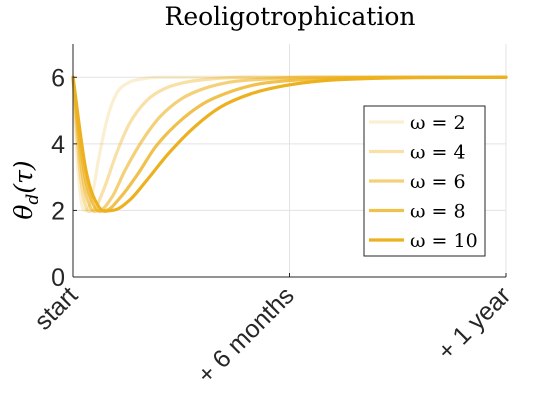 The height and width of the screenshot is (420, 560). I want to click on y-axis-label: θd(τ), so click(26, 189).